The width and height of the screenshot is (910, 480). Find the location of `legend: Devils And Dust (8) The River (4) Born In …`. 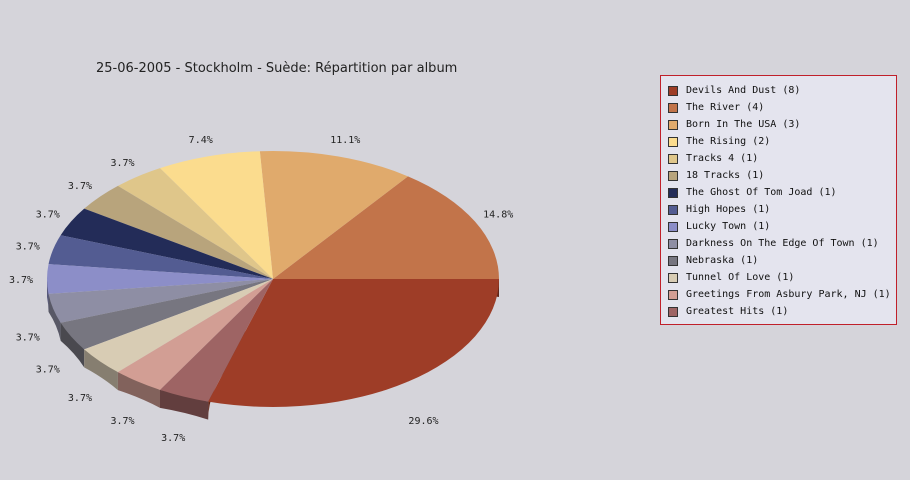

legend: Devils And Dust (8) The River (4) Born In … is located at coordinates (778, 200).